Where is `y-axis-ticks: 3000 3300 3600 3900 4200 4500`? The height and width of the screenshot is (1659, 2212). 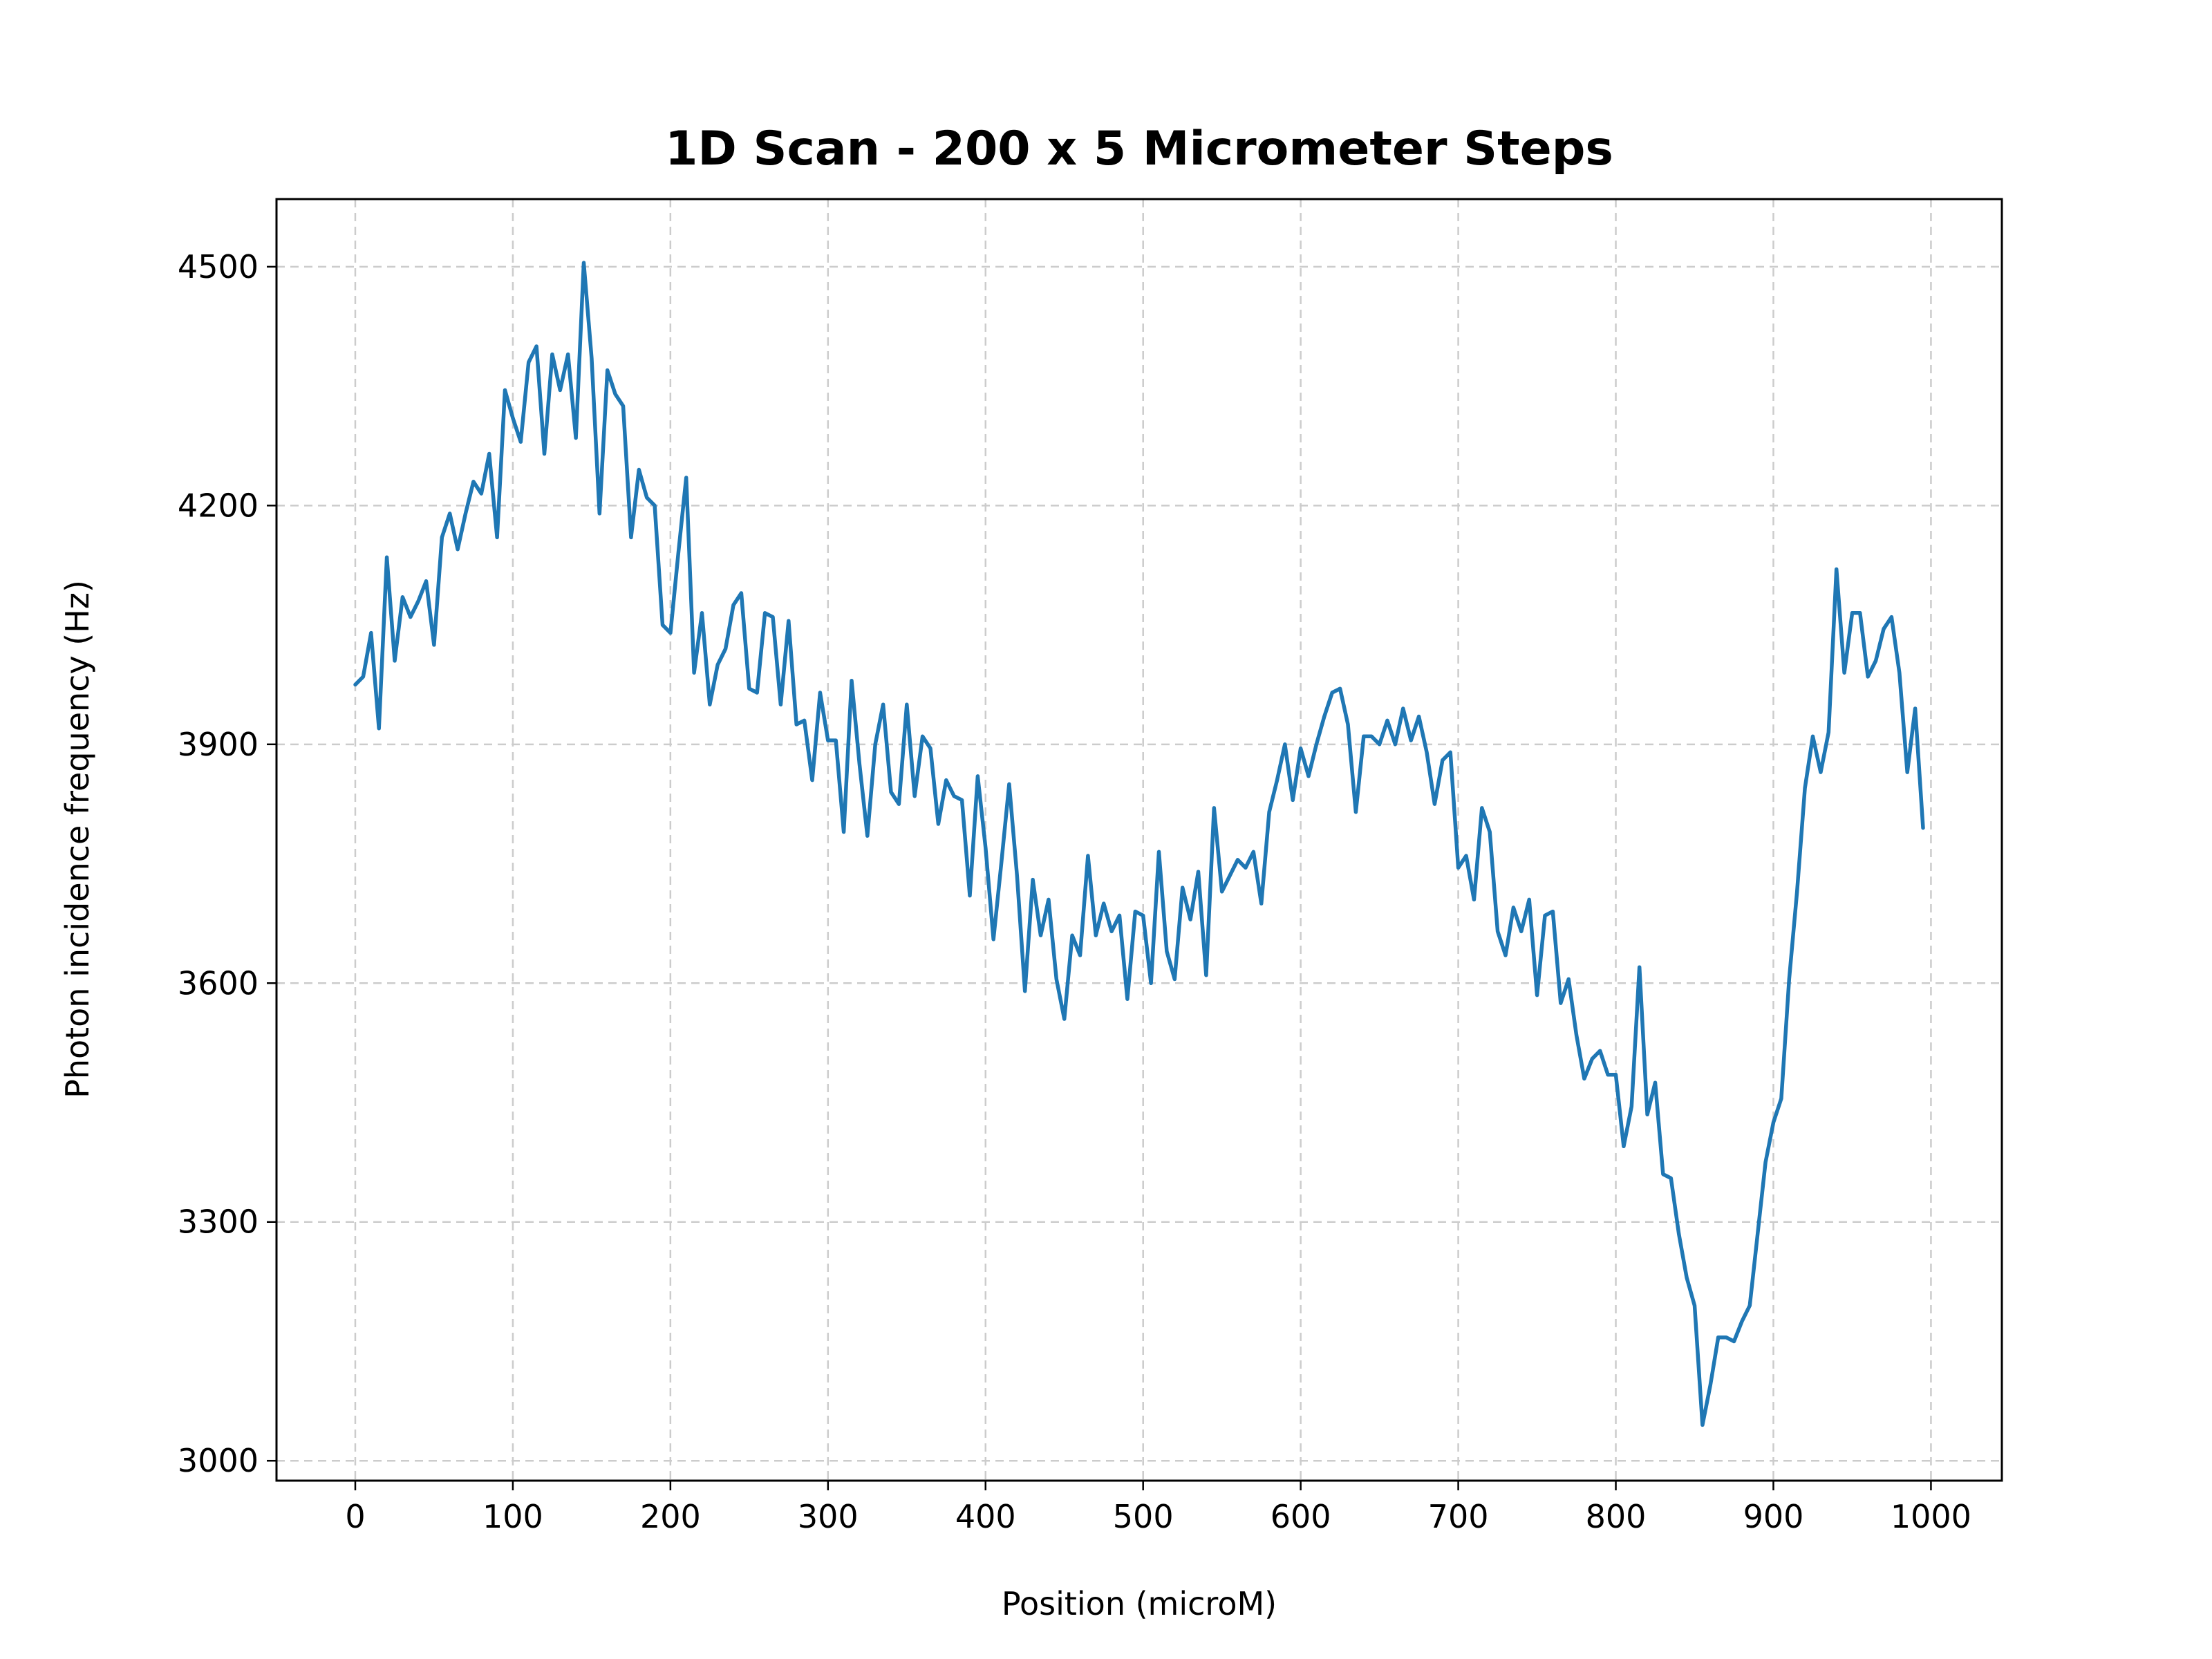
y-axis-ticks: 3000 3300 3600 3900 4200 4500 is located at coordinates (227, 863).